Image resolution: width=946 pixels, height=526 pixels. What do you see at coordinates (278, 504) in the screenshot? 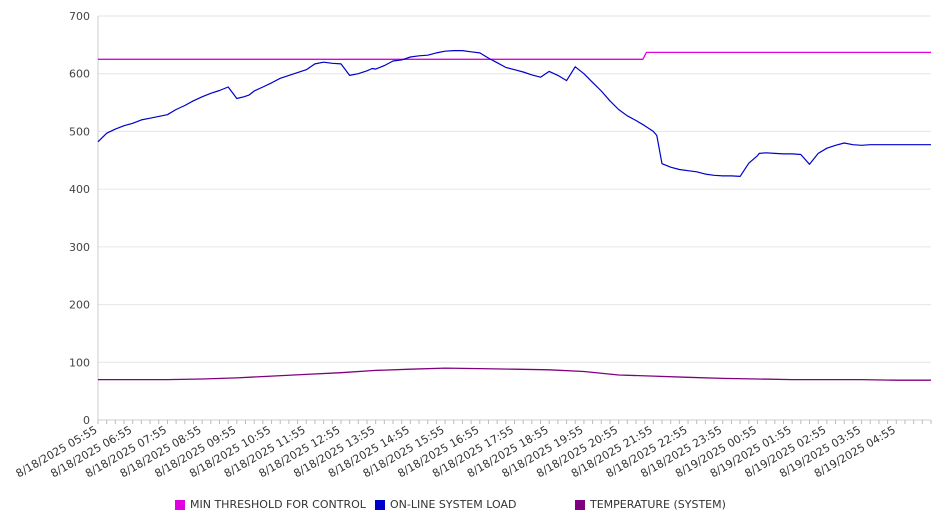
I see `legend-label-threshold: MIN THRESHOLD FOR CONTROL` at bounding box center [278, 504].